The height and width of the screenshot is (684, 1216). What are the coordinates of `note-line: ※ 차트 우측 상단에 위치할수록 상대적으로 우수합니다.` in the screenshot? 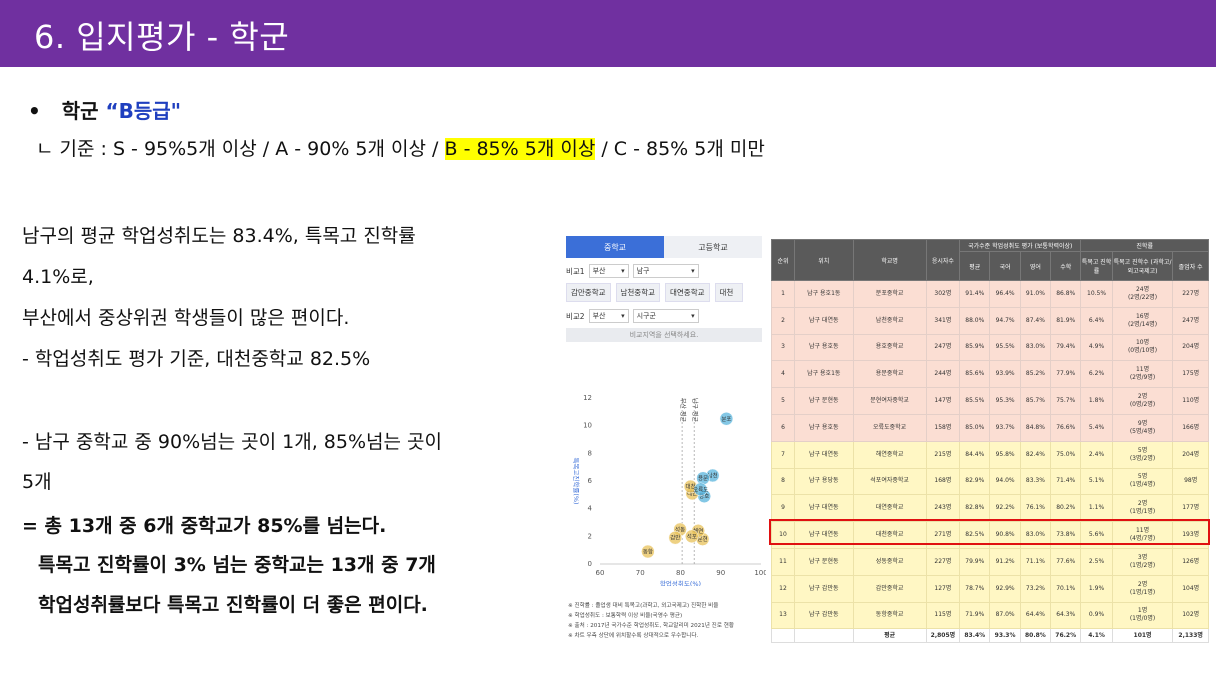 It's located at (633, 636).